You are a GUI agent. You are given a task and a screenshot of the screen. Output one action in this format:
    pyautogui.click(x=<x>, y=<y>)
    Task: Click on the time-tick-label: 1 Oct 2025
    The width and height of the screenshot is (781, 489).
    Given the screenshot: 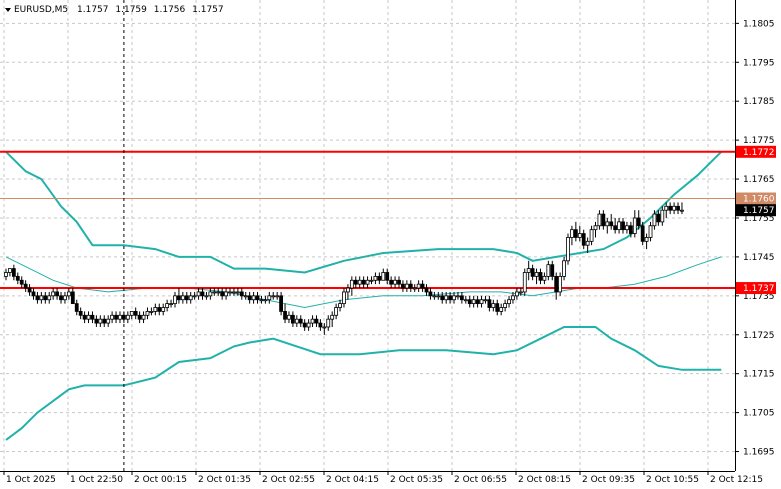 What is the action you would take?
    pyautogui.click(x=31, y=480)
    